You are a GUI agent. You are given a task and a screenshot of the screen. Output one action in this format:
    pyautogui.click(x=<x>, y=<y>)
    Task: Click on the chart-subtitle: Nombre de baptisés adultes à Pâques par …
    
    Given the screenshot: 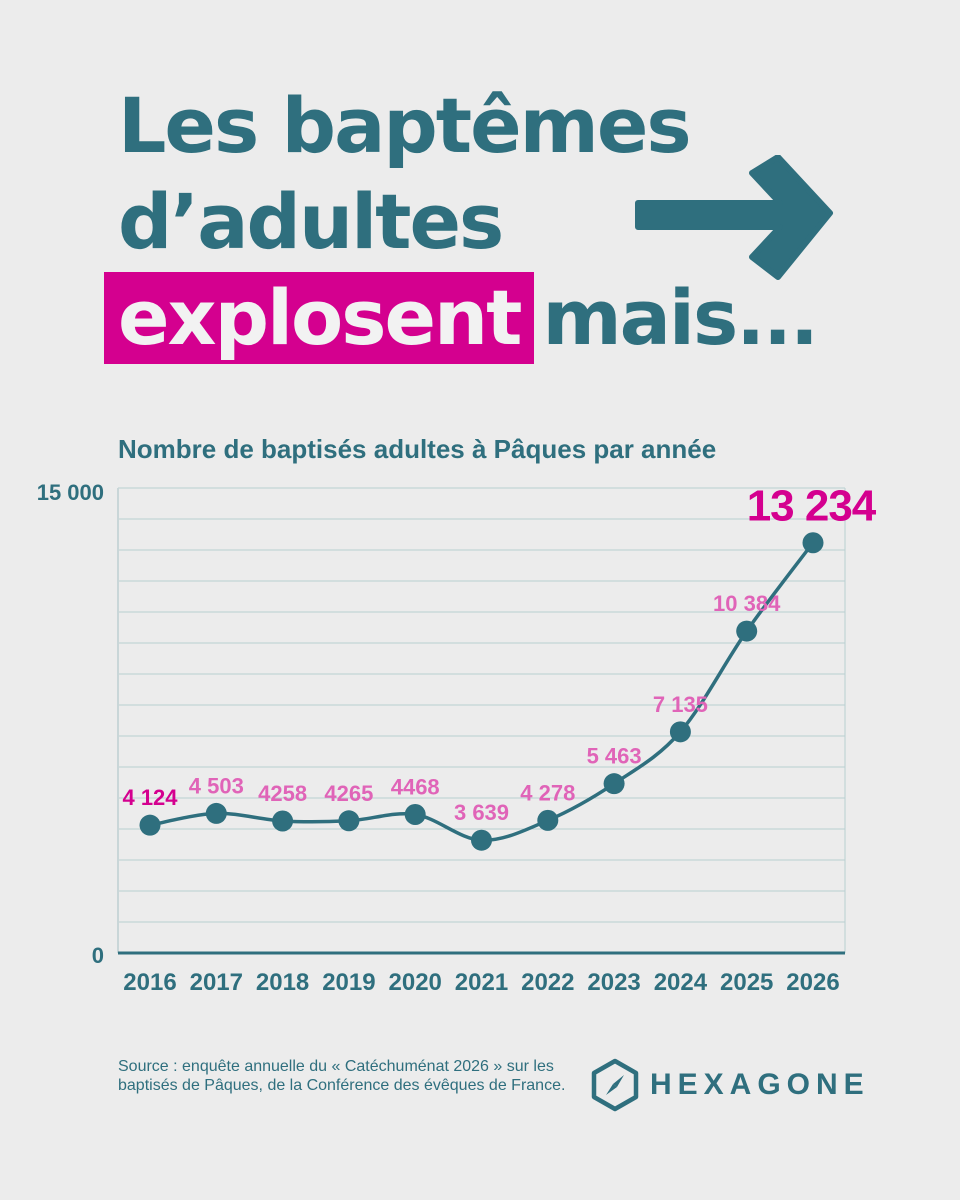 What is the action you would take?
    pyautogui.click(x=417, y=449)
    